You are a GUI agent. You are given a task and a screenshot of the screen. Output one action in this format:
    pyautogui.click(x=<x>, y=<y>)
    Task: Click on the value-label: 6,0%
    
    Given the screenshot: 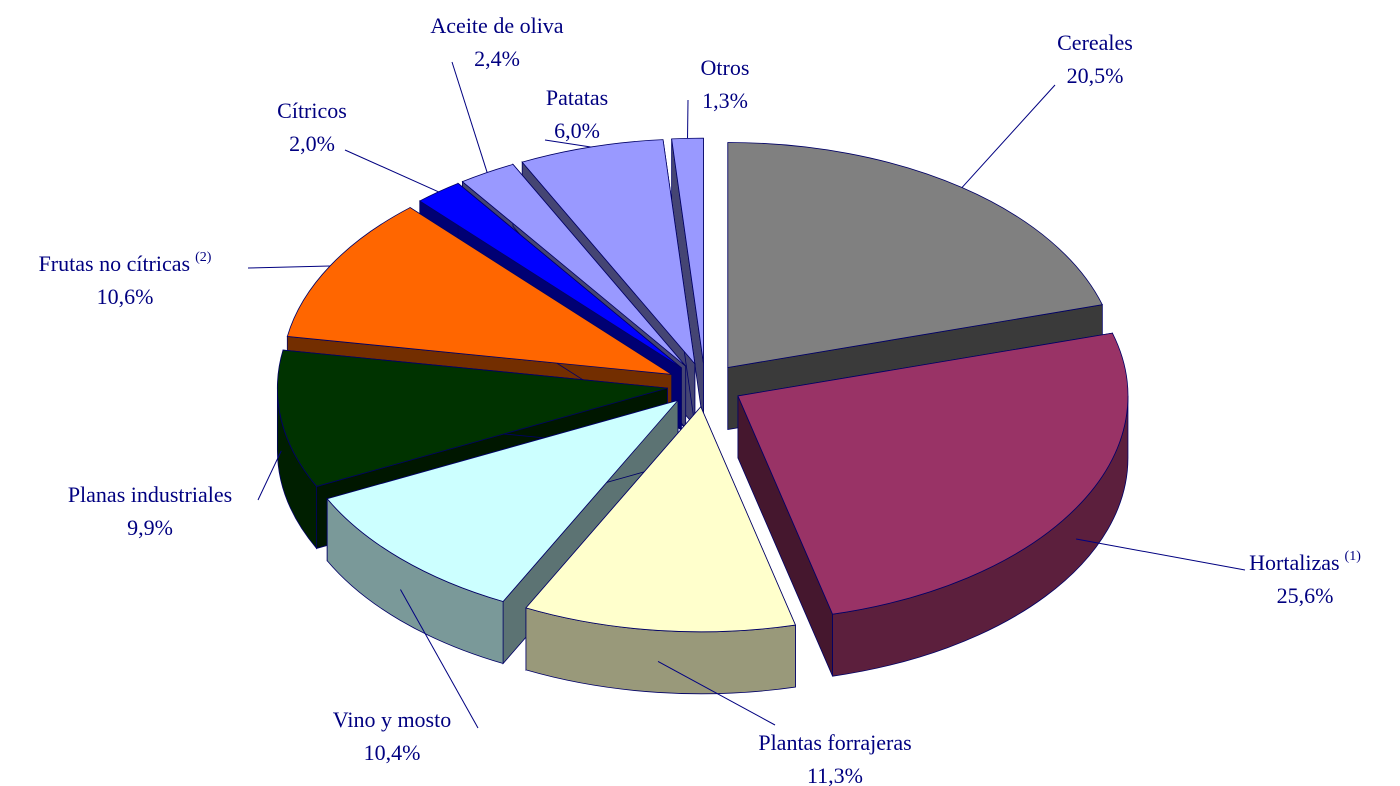 What is the action you would take?
    pyautogui.click(x=577, y=130)
    